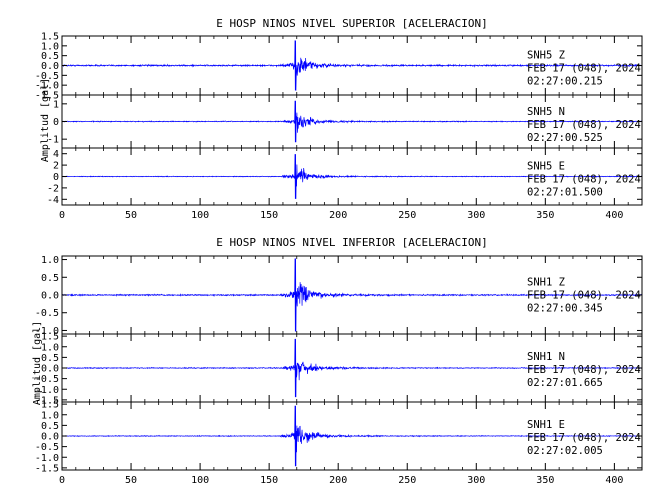 This screenshot has height=500, width=650. Describe the element at coordinates (53, 200) in the screenshot. I see `y-tick-label: -4` at that location.